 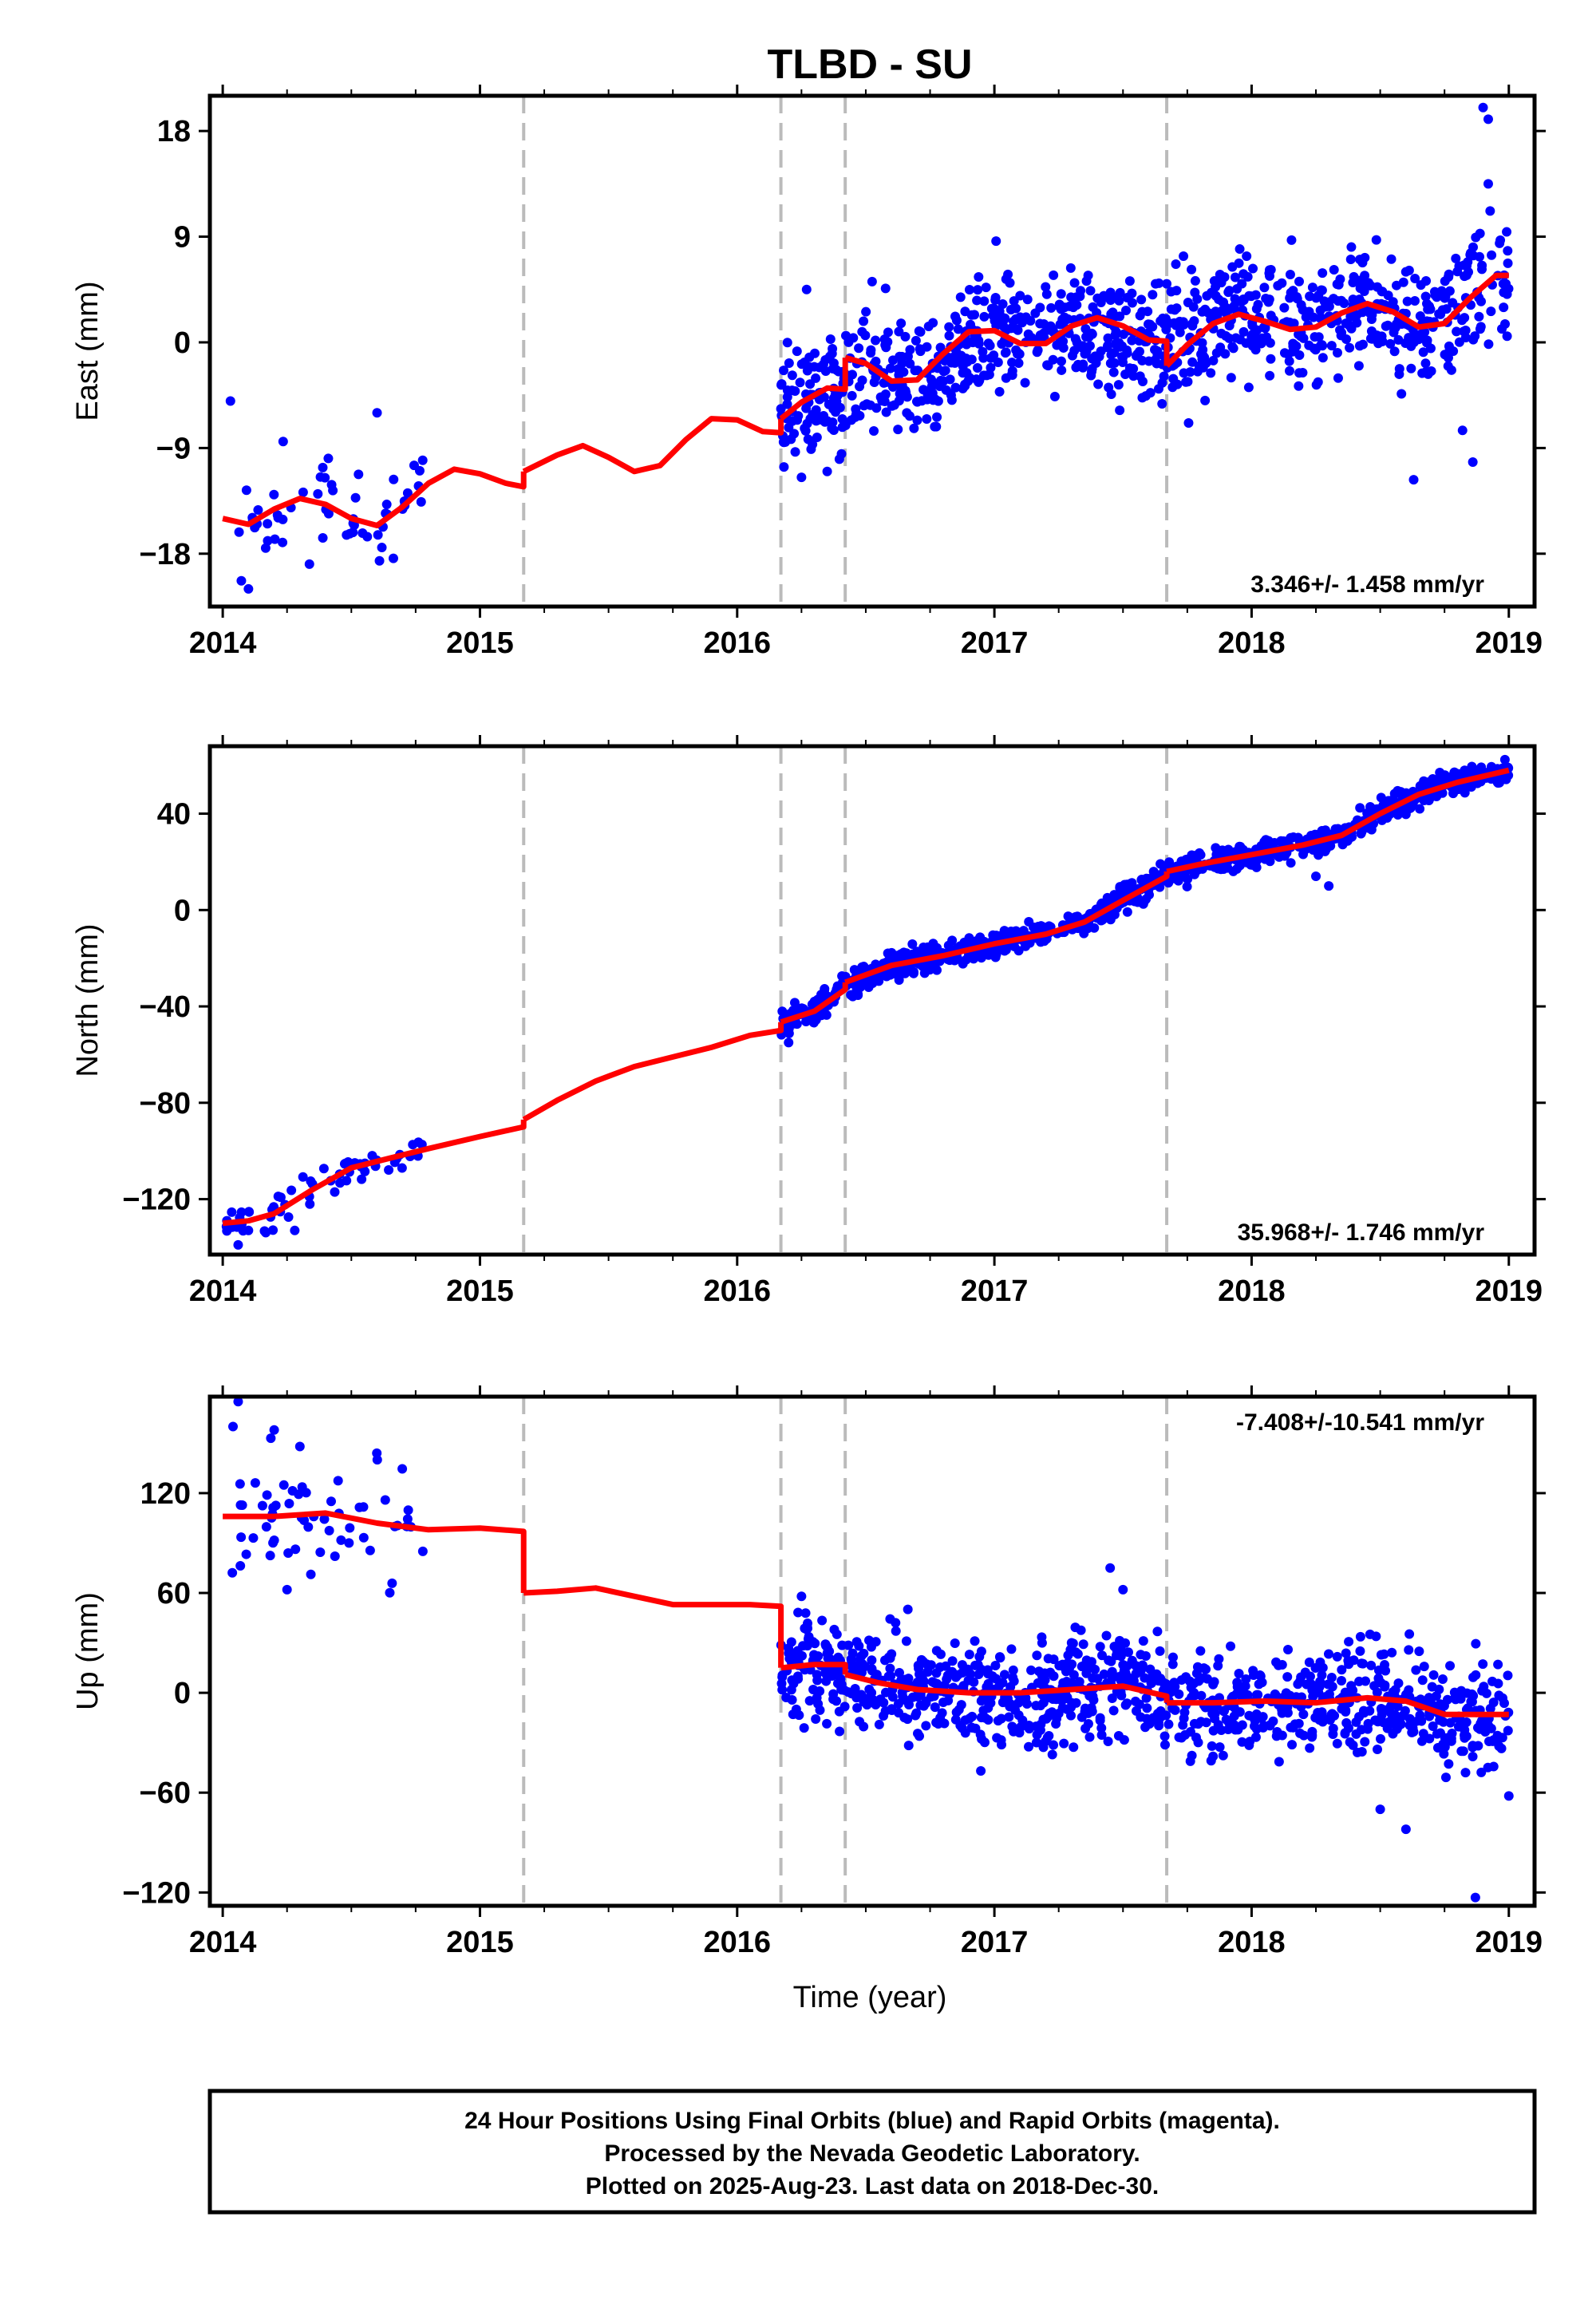 I want to click on y-tick-label: 60, so click(x=174, y=1594).